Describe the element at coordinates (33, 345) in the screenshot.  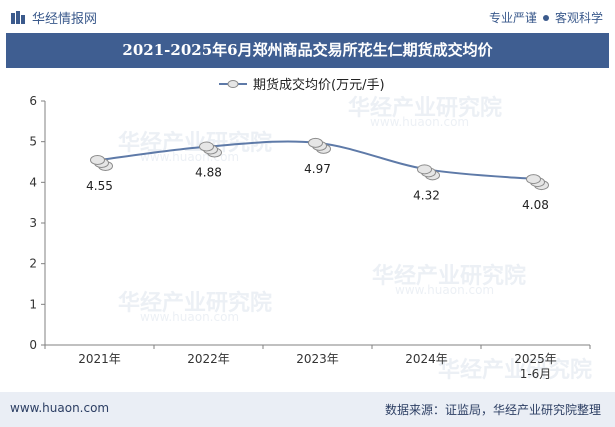
I see `y-tick-label: 0` at that location.